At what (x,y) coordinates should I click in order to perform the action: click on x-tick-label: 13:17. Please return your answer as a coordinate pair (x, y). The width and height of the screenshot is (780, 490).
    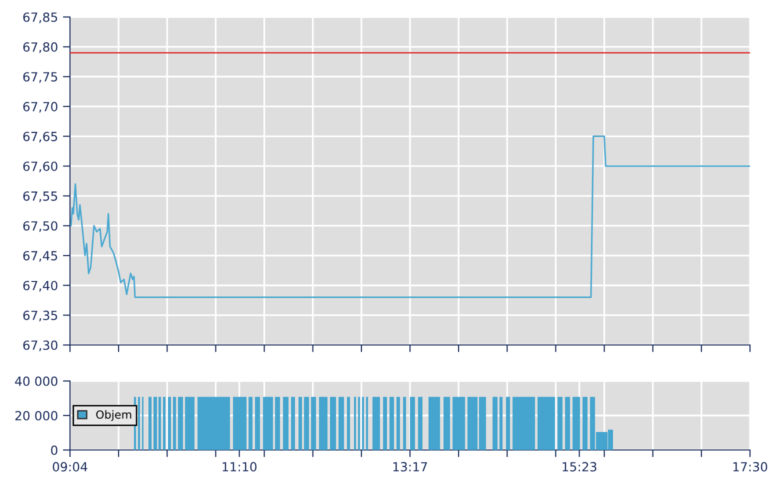
    Looking at the image, I should click on (410, 467).